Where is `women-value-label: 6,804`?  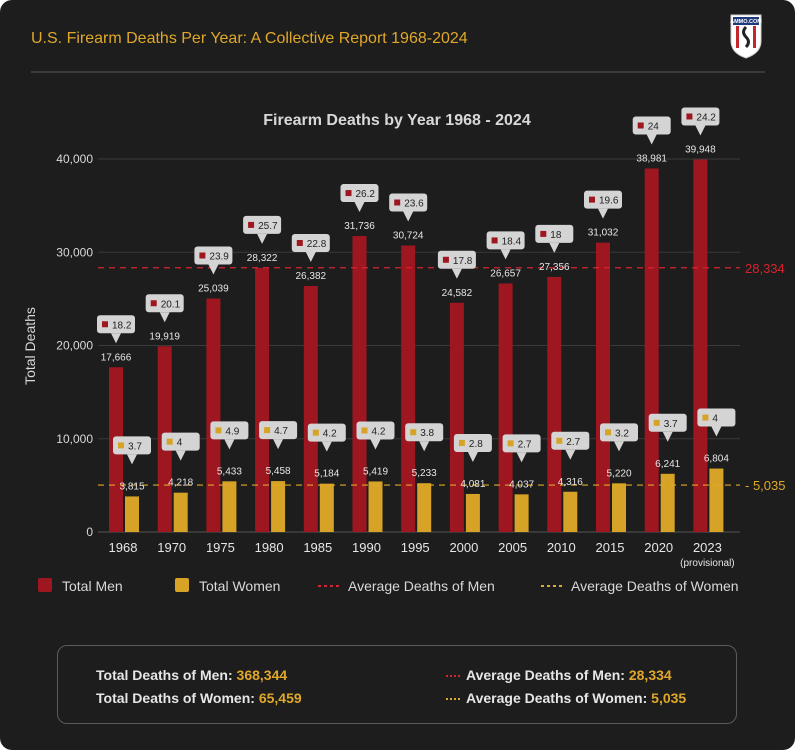 women-value-label: 6,804 is located at coordinates (716, 459).